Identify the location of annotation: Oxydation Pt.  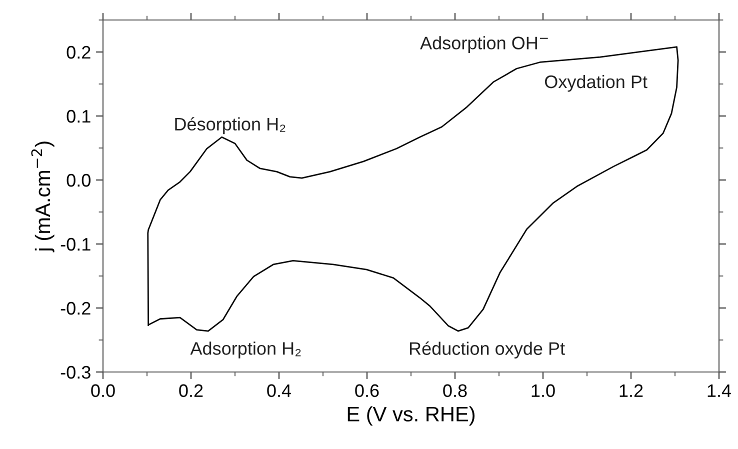
(596, 83).